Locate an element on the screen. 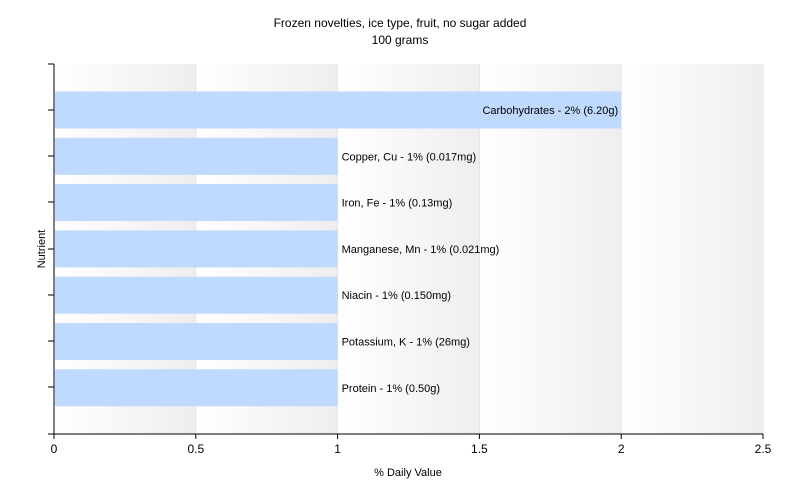  bar-label: Carbohydrates - 2% (6.20g) is located at coordinates (550, 111).